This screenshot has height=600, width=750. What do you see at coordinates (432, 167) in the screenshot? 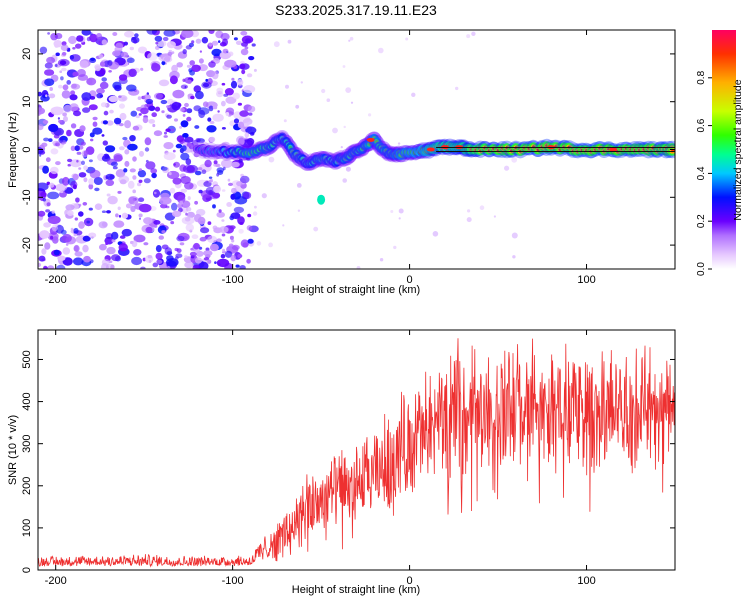
I see `spectrogram-trace` at bounding box center [432, 167].